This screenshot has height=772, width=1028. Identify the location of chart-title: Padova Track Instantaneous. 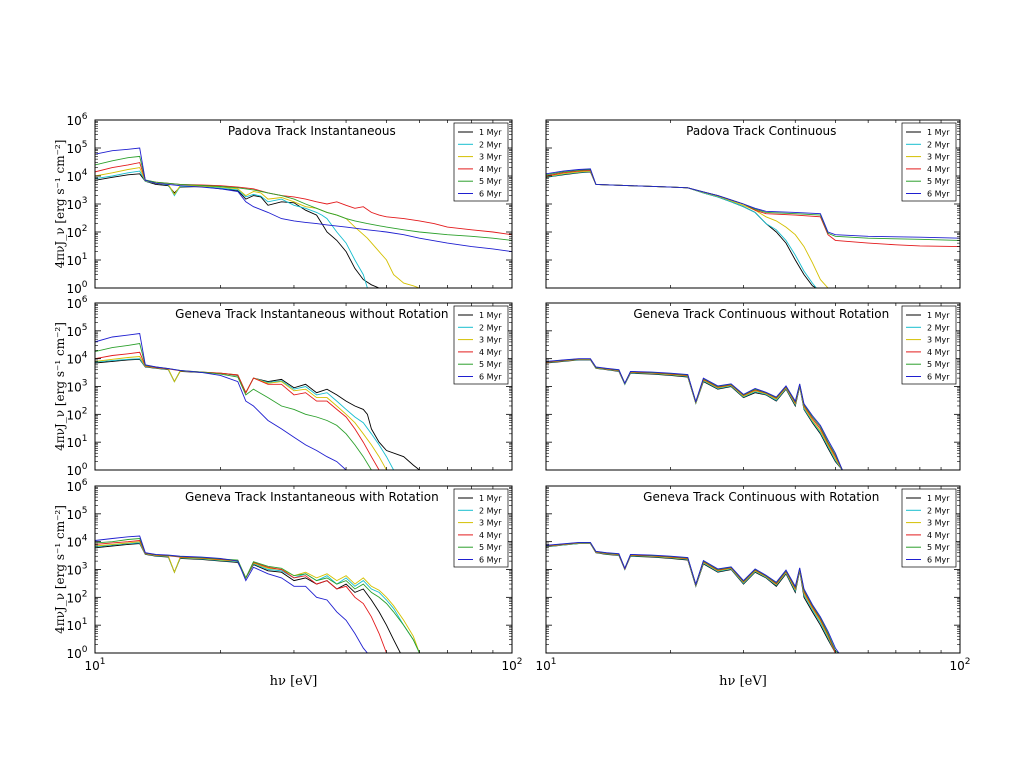
(312, 131).